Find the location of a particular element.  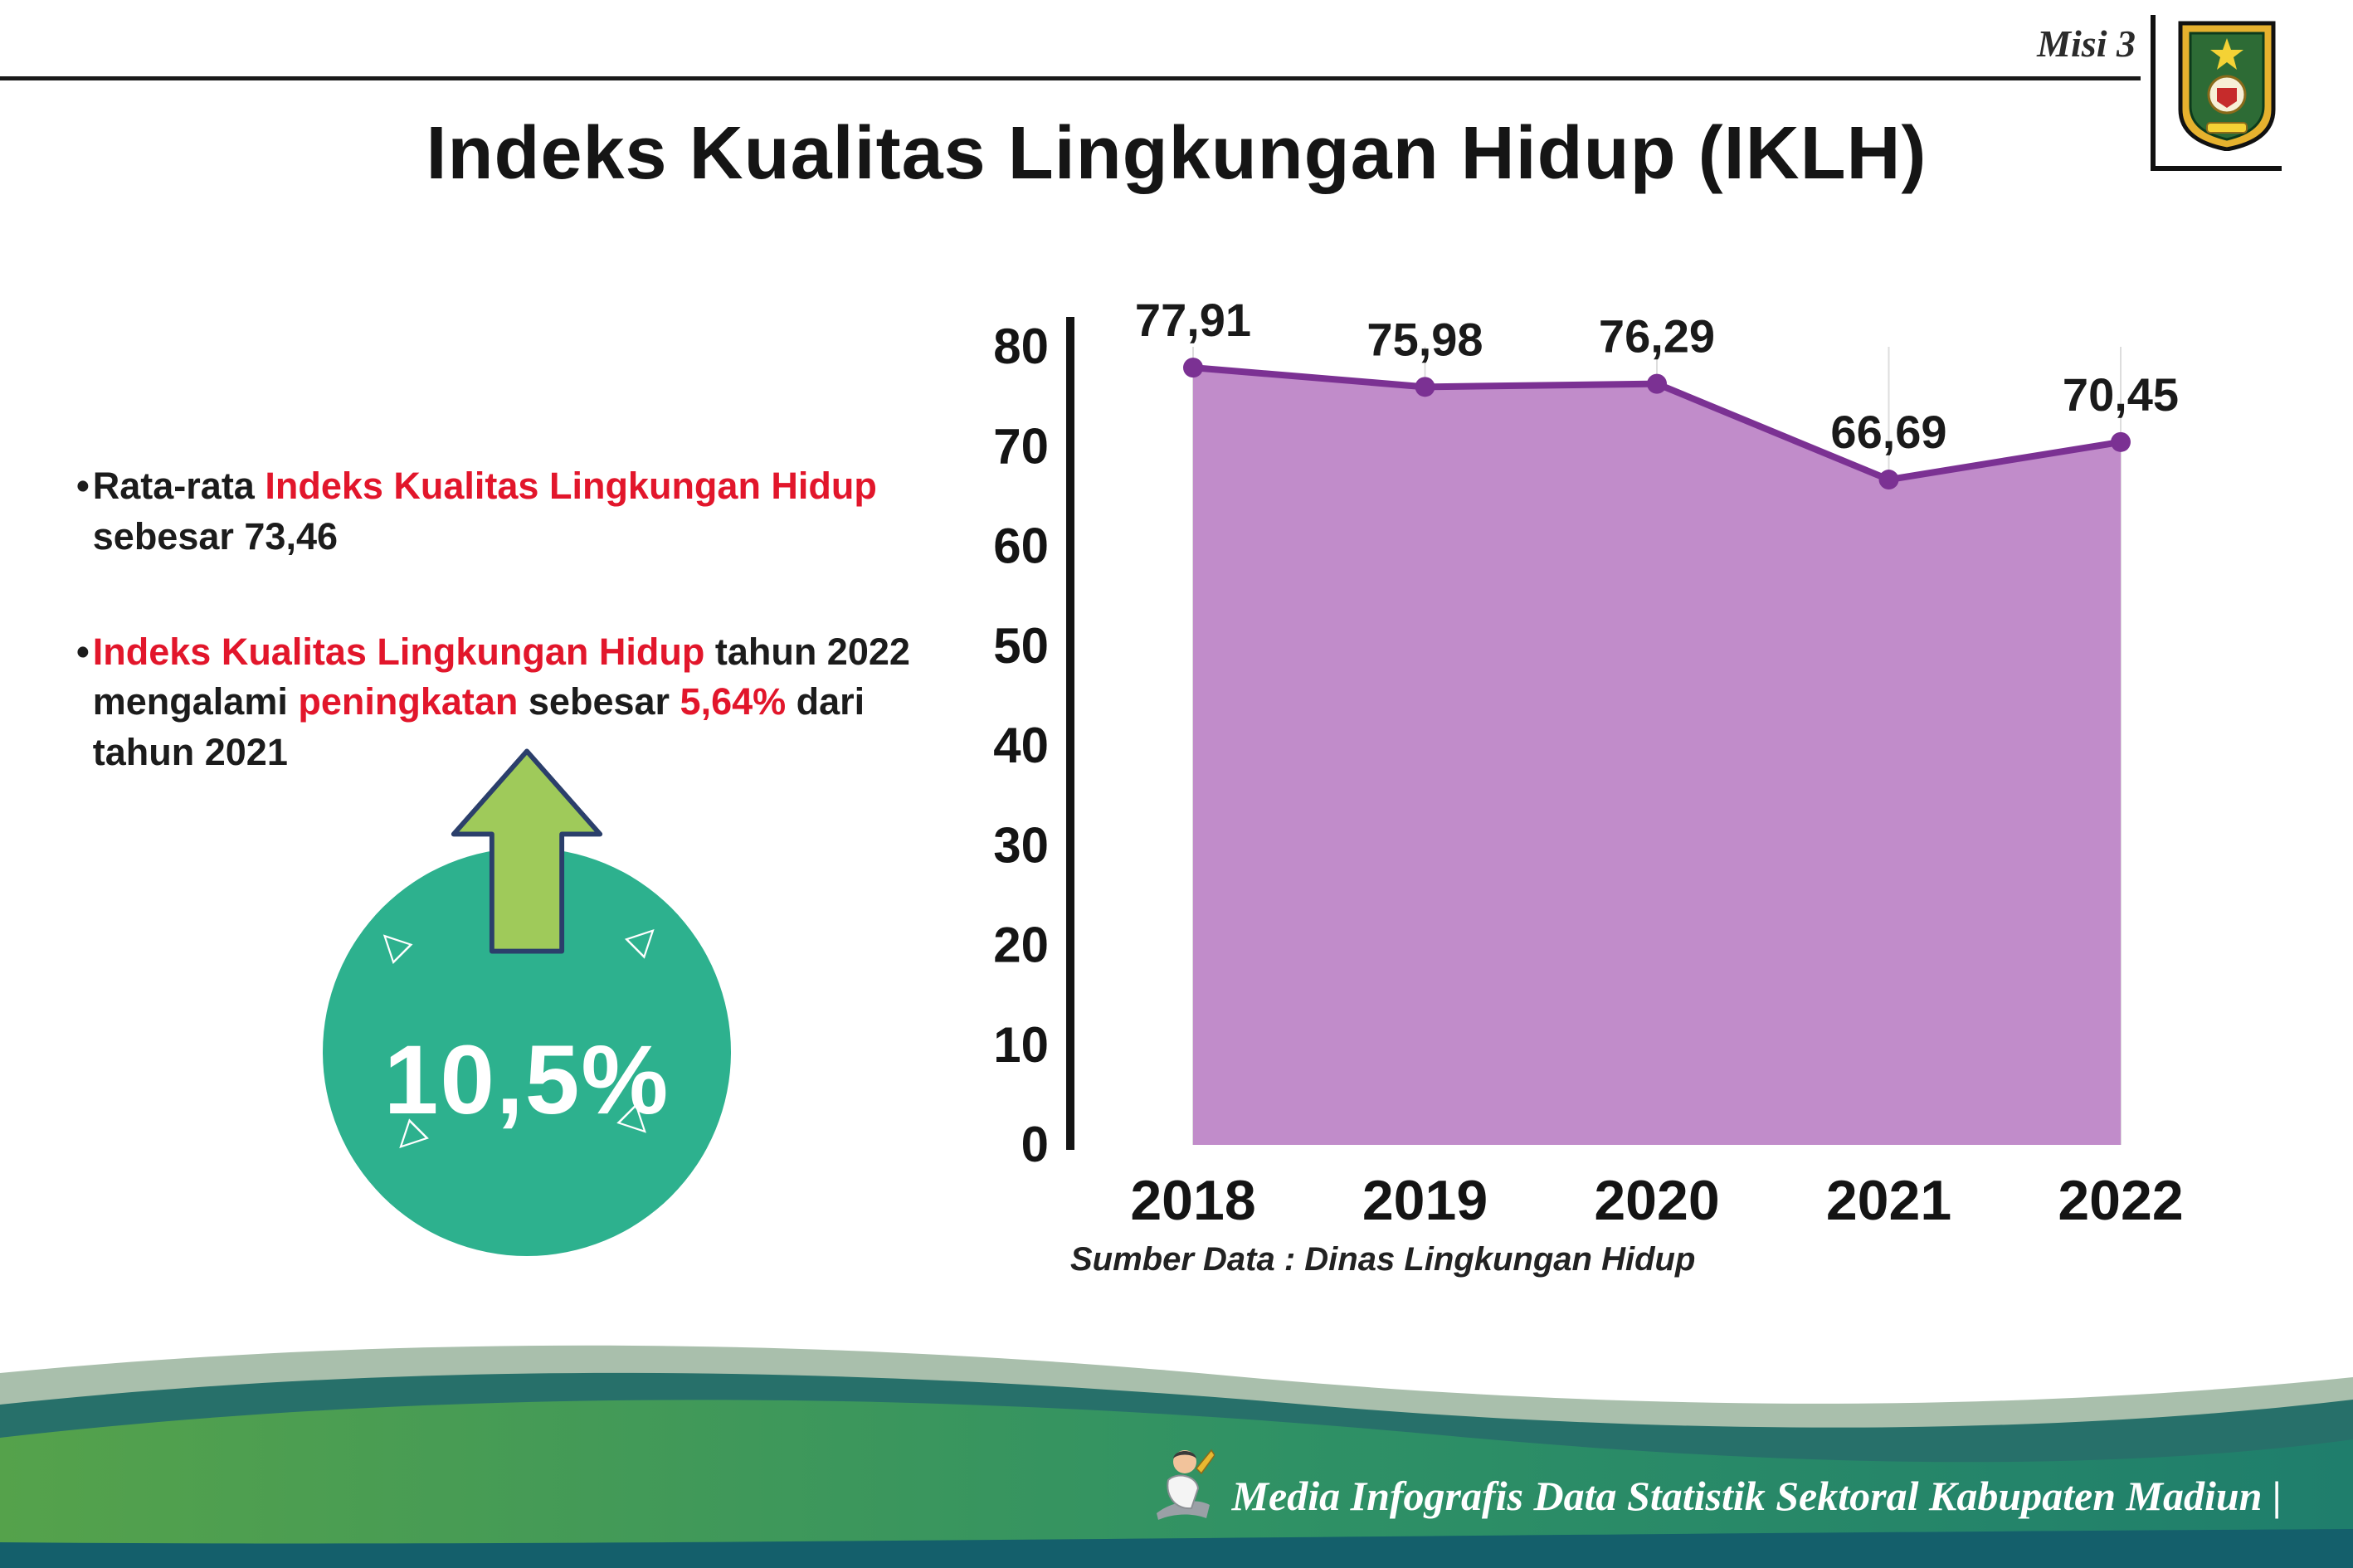

svg-text: 2019 is located at coordinates (1425, 1200).